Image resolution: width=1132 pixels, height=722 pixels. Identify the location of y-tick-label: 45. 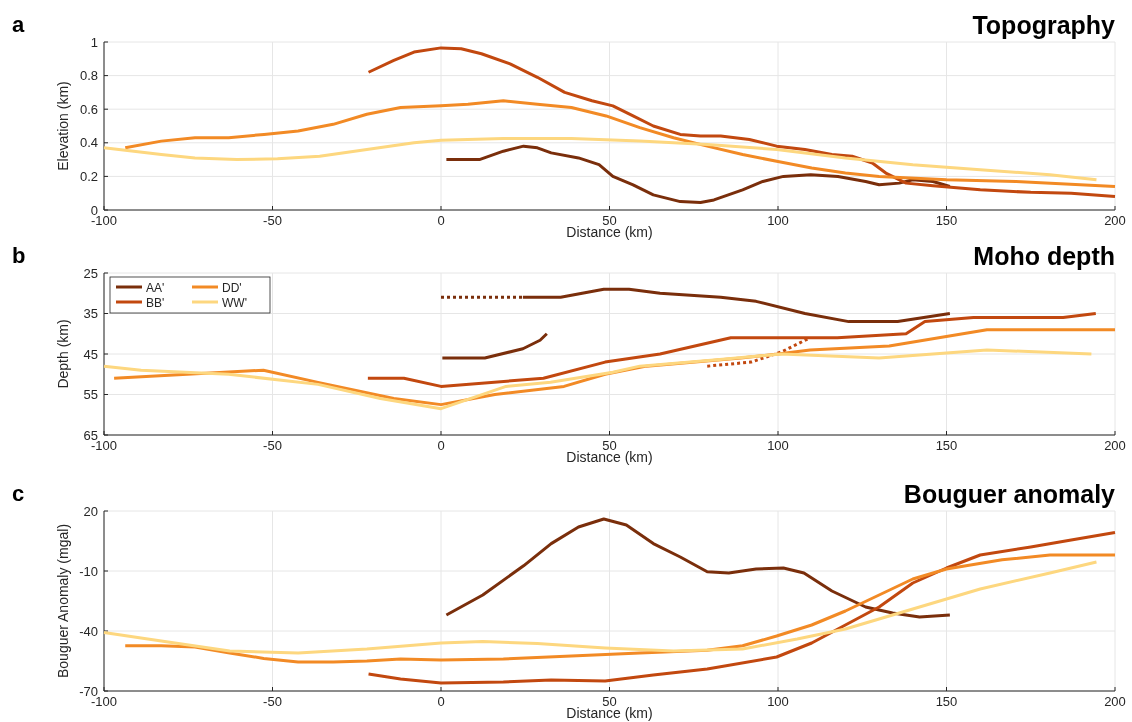
(90, 354).